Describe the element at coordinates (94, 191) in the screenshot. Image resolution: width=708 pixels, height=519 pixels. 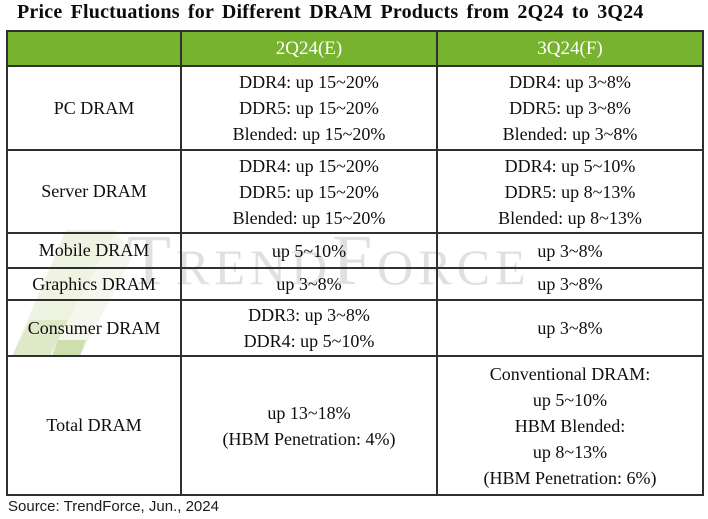
I see `row-label-server-dram: Server DRAM` at that location.